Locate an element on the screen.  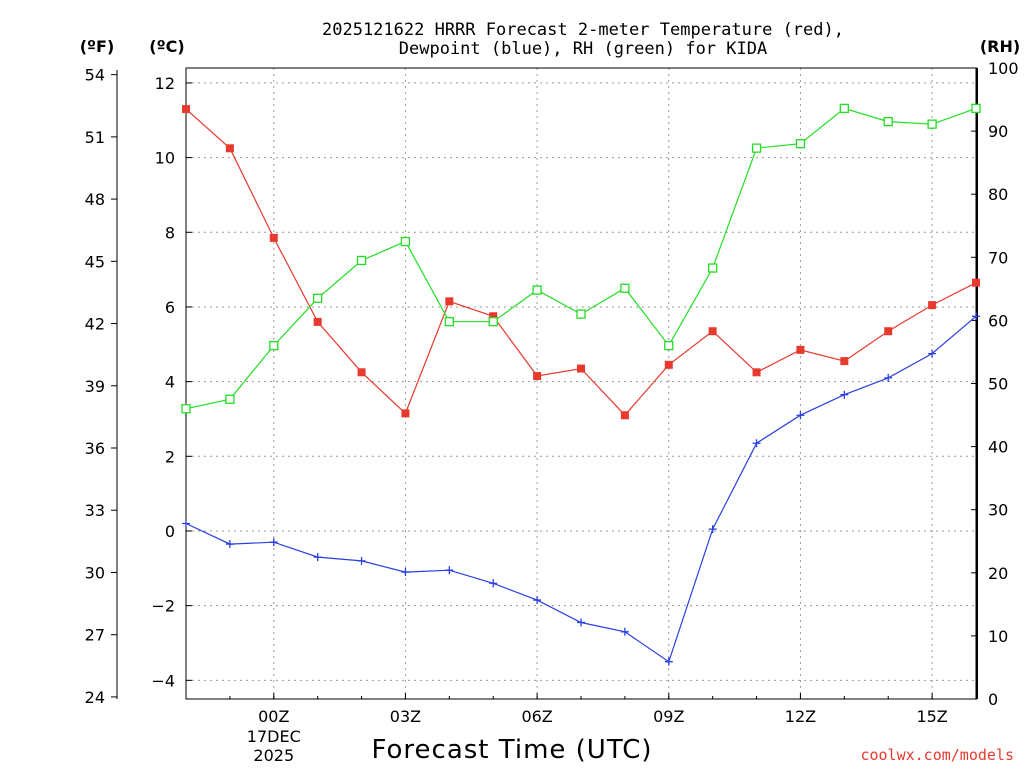
fahrenheit-tick-label: 54 is located at coordinates (95, 75).